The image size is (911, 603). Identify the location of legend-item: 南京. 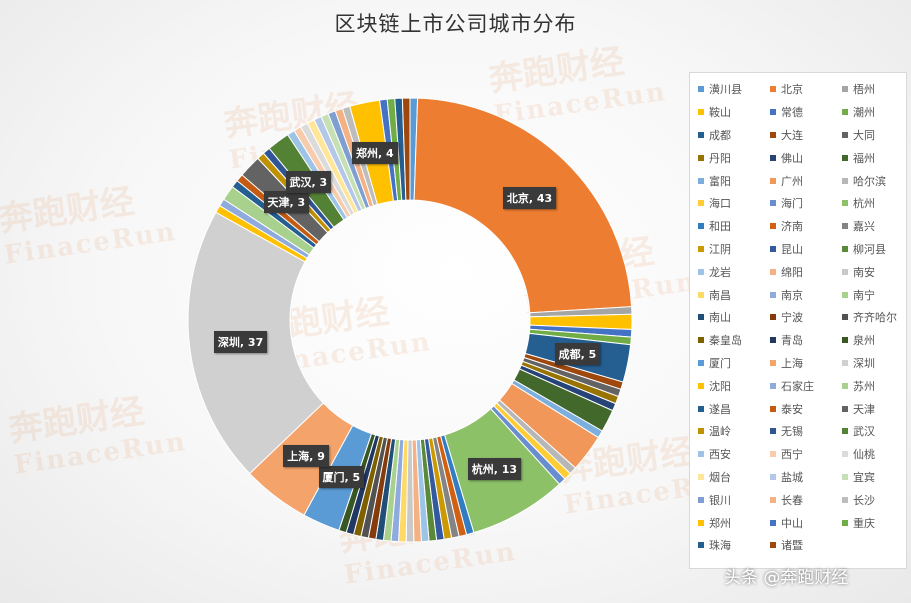
(806, 294).